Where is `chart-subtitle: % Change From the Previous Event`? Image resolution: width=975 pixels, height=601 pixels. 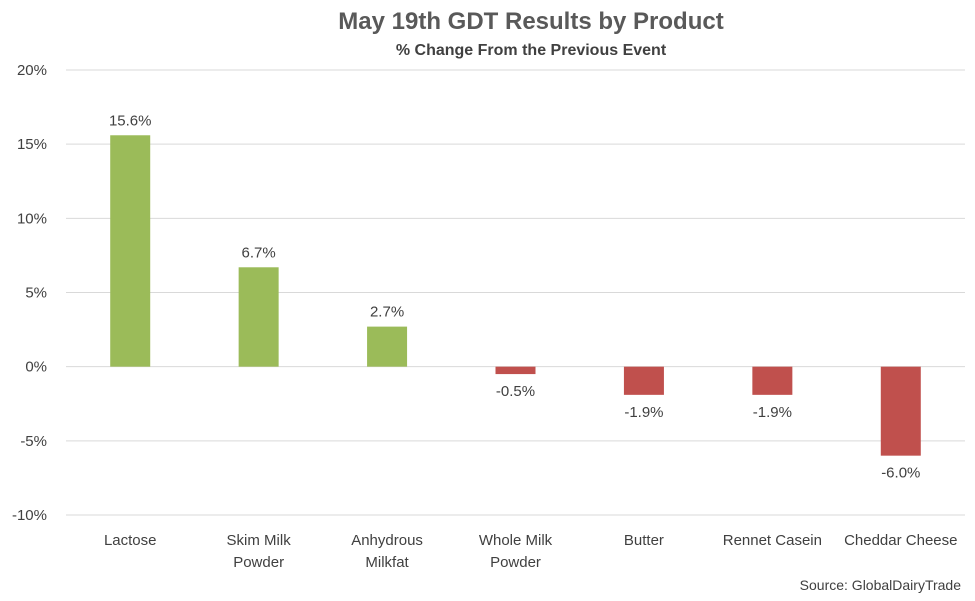 chart-subtitle: % Change From the Previous Event is located at coordinates (531, 50).